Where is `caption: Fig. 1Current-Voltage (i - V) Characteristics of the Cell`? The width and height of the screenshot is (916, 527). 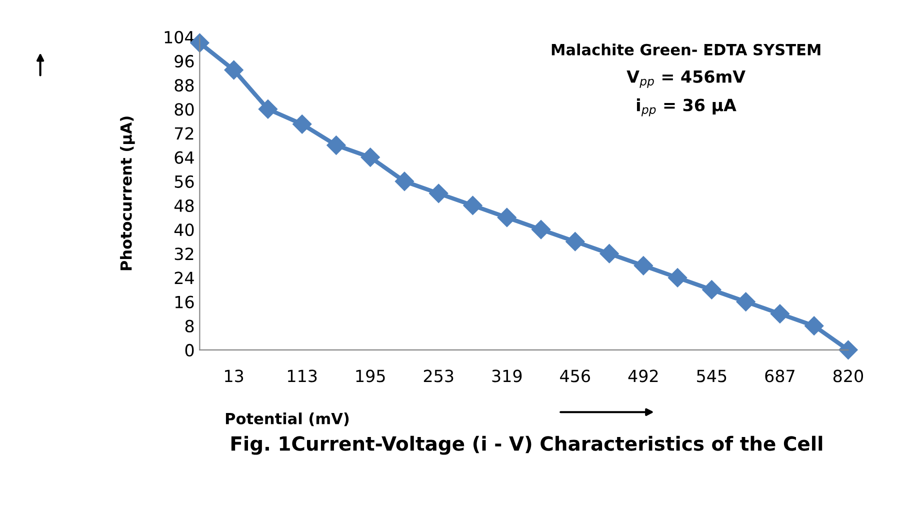 caption: Fig. 1Current-Voltage (i - V) Characteristics of the Cell is located at coordinates (526, 445).